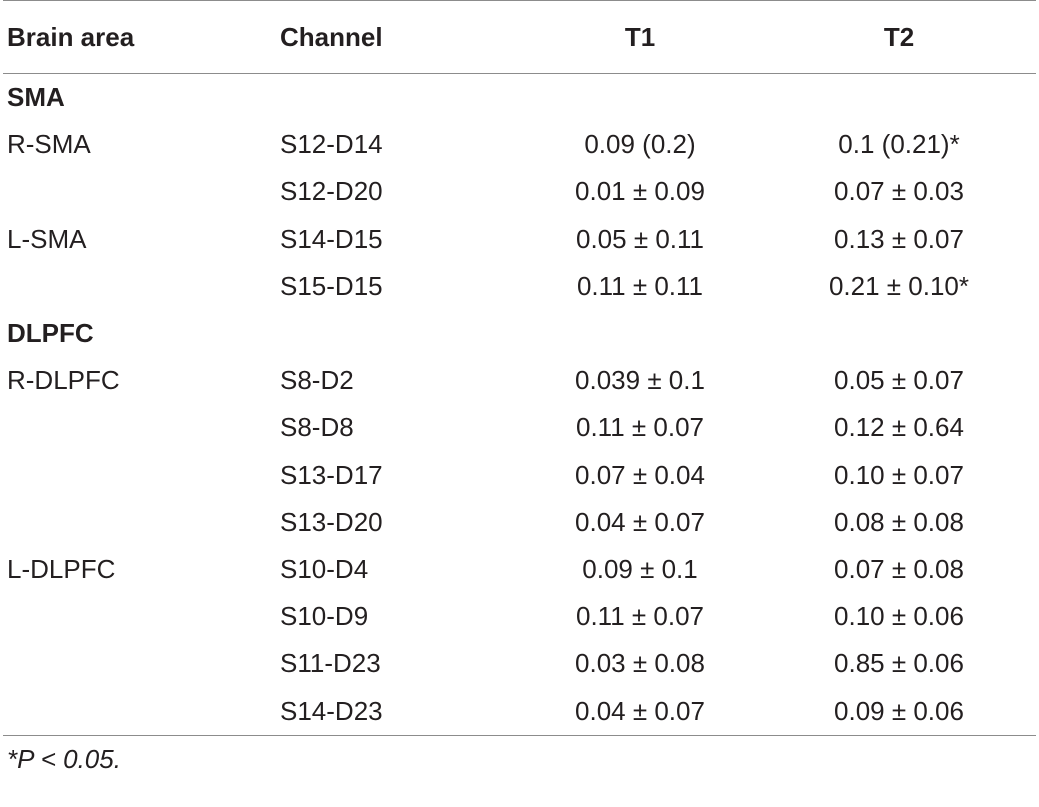 Image resolution: width=1039 pixels, height=807 pixels. What do you see at coordinates (519, 98) in the screenshot?
I see `section-row: SMA` at bounding box center [519, 98].